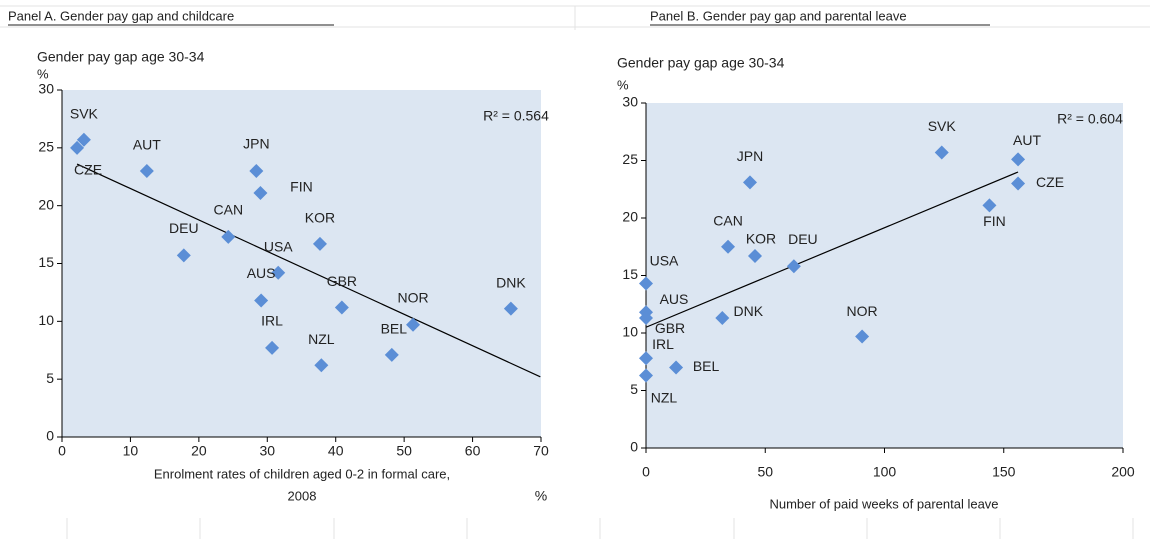 This screenshot has height=544, width=1150. I want to click on y-tick-label: 20, so click(46, 204).